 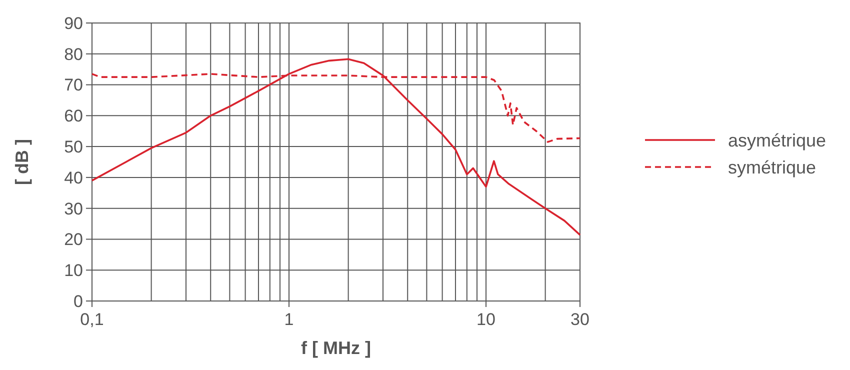 What do you see at coordinates (78, 301) in the screenshot?
I see `y-tick-label: 0` at bounding box center [78, 301].